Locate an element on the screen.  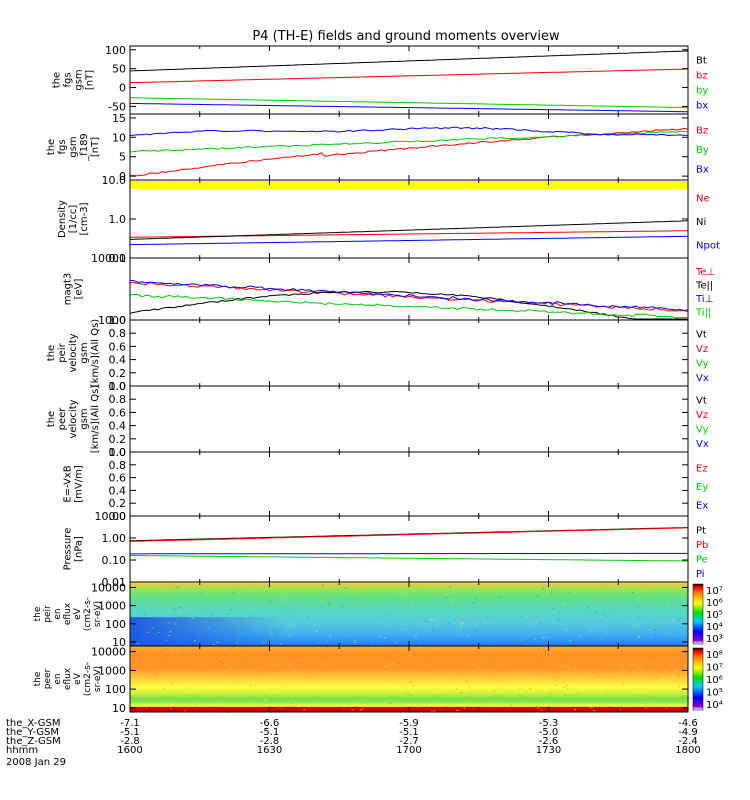
series-pe-line is located at coordinates (409, 558).